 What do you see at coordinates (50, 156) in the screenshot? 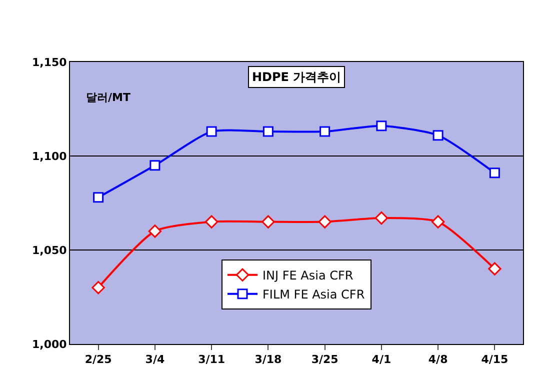
I see `y-tick-label: 1,100` at bounding box center [50, 156].